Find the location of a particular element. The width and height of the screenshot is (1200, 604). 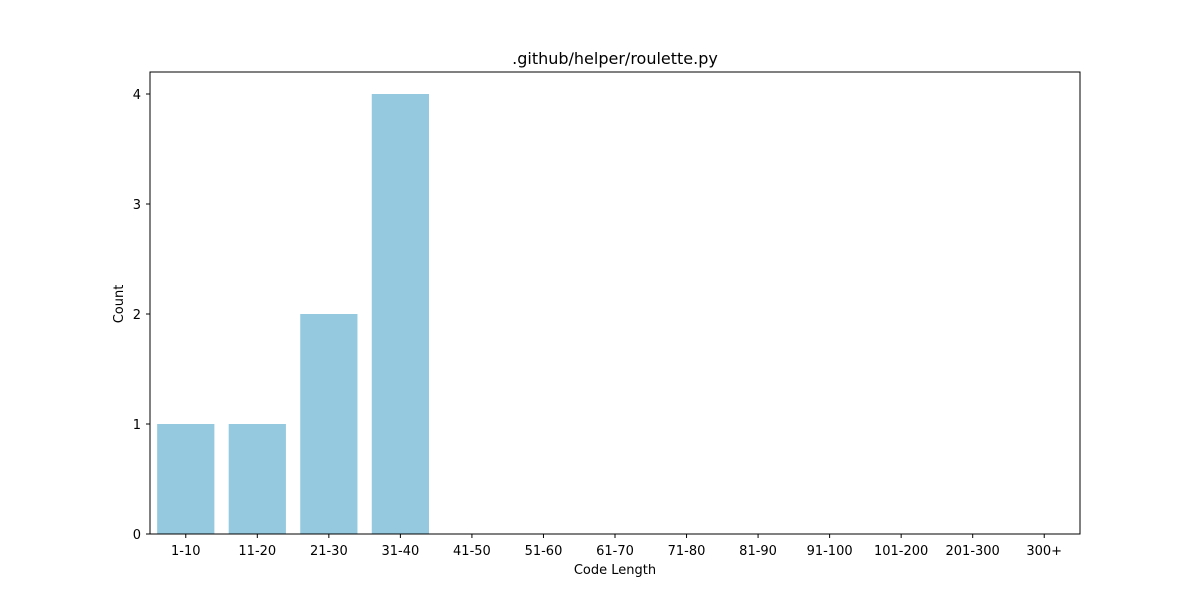

x-tick-label: 91-100 is located at coordinates (830, 551).